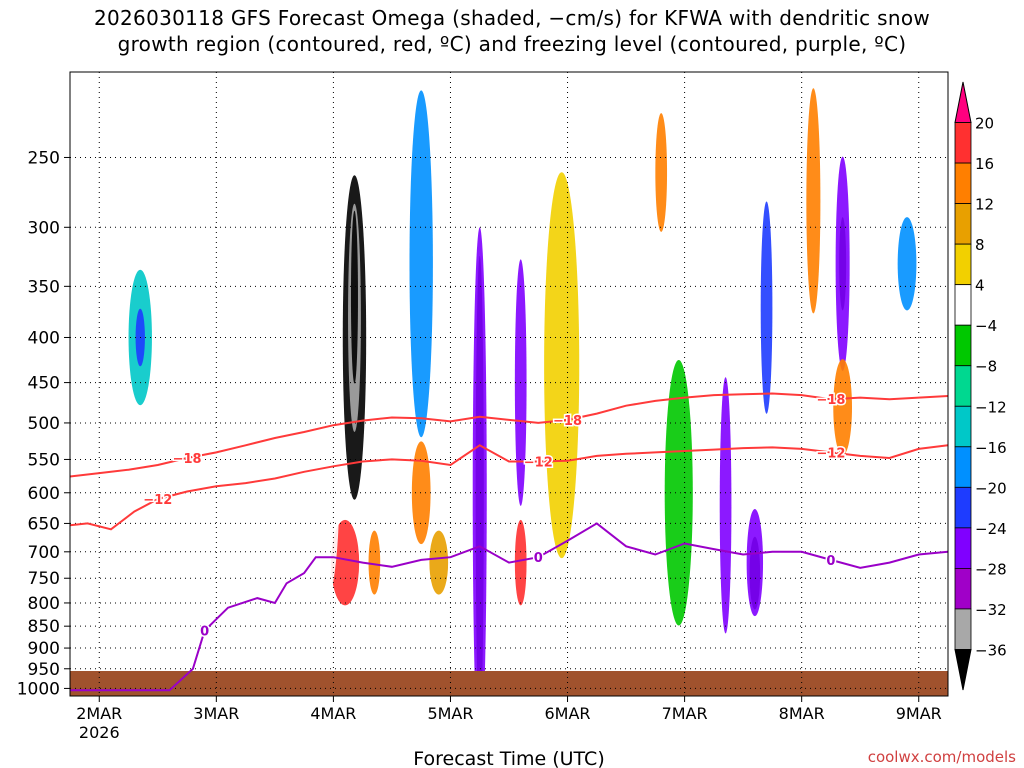  Describe the element at coordinates (984, 205) in the screenshot. I see `colorbar-label: 12` at that location.